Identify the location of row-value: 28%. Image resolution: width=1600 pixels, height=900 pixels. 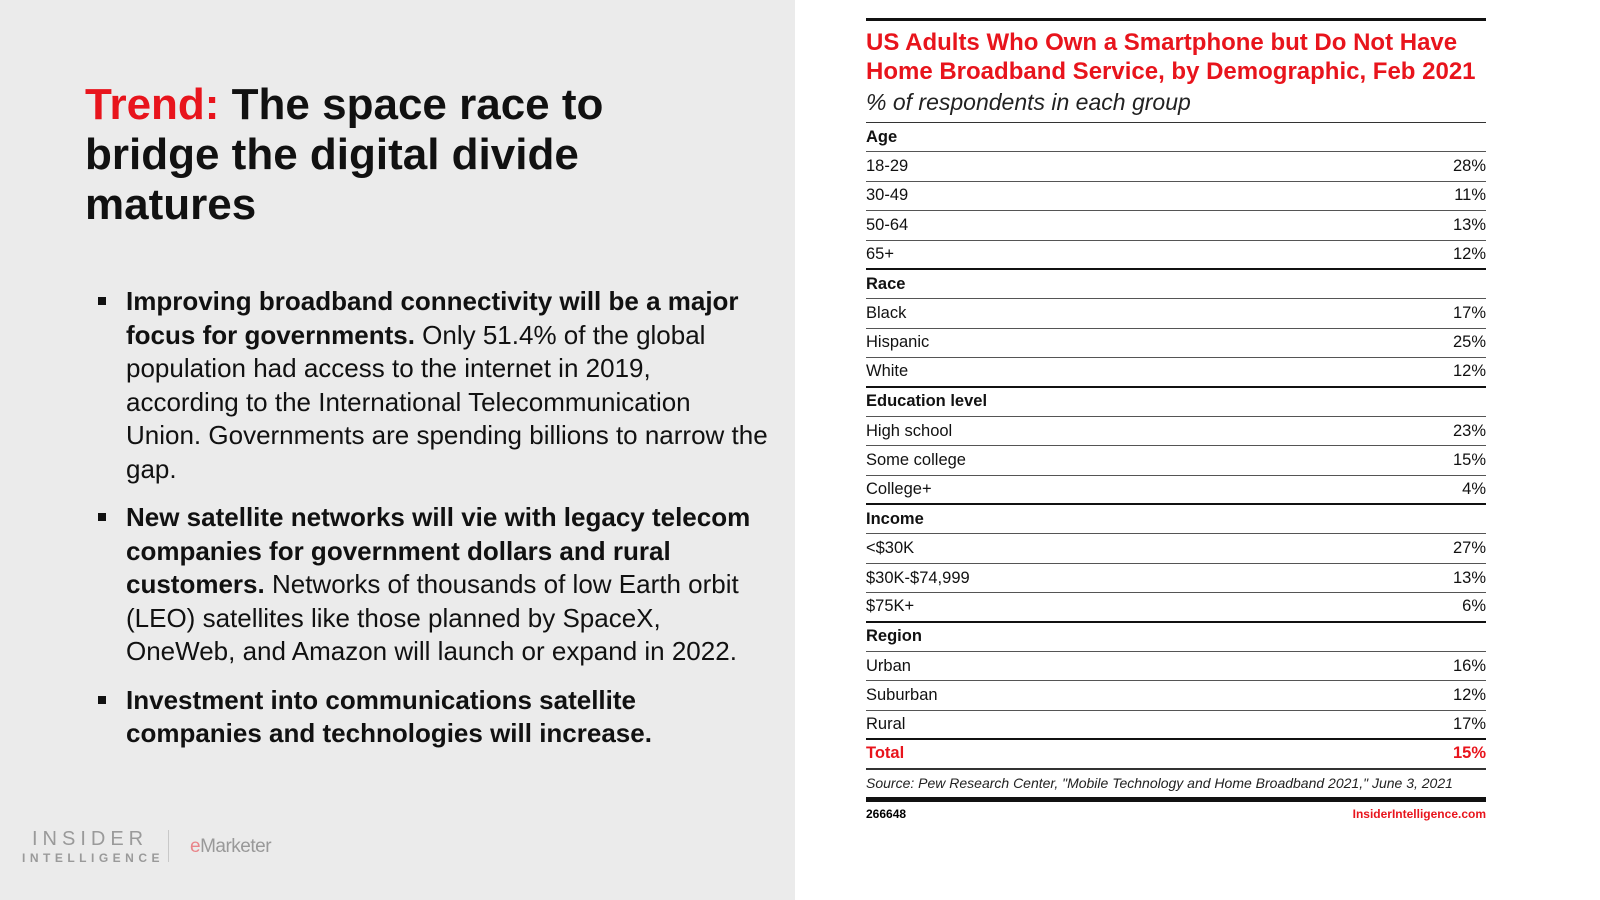
(1469, 166).